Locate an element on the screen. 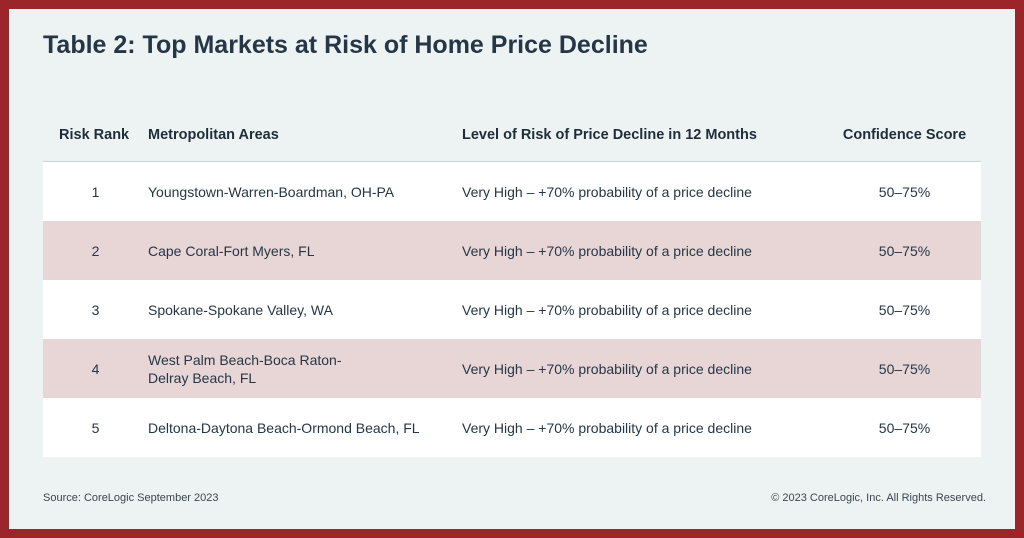 Image resolution: width=1024 pixels, height=538 pixels. source-note: Source: CoreLogic September 2023 is located at coordinates (131, 498).